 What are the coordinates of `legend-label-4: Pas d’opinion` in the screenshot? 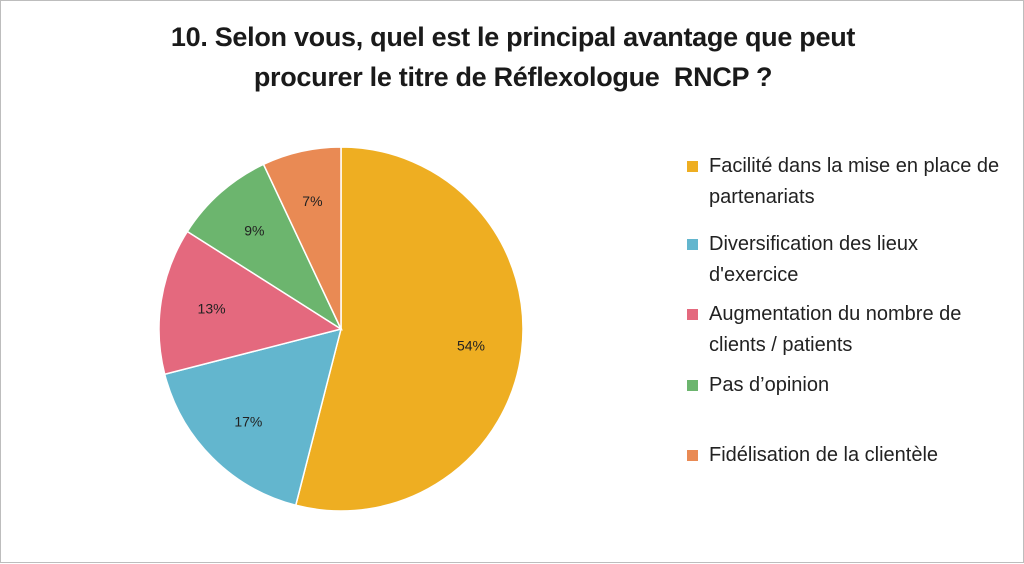 It's located at (769, 385).